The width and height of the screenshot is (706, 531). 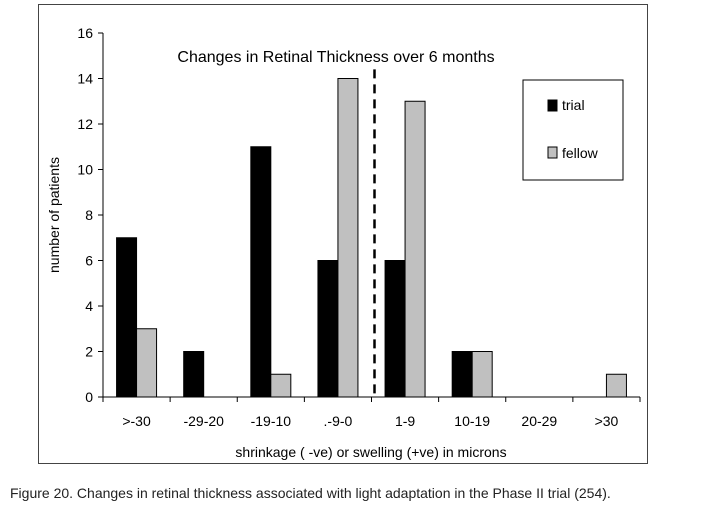 I want to click on y-tick-label: 6, so click(x=89, y=261).